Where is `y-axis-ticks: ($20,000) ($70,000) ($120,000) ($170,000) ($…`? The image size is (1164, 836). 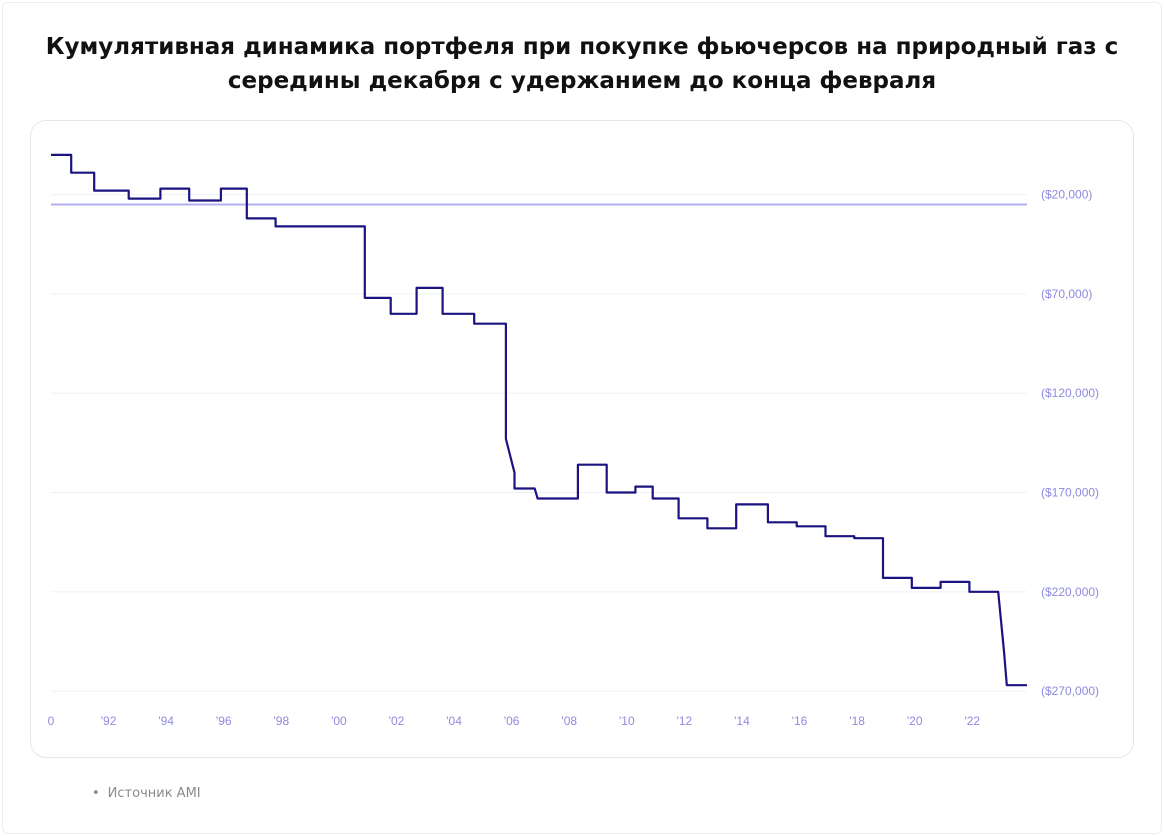
y-axis-ticks: ($20,000) ($70,000) ($120,000) ($170,000) ($… is located at coordinates (1070, 443).